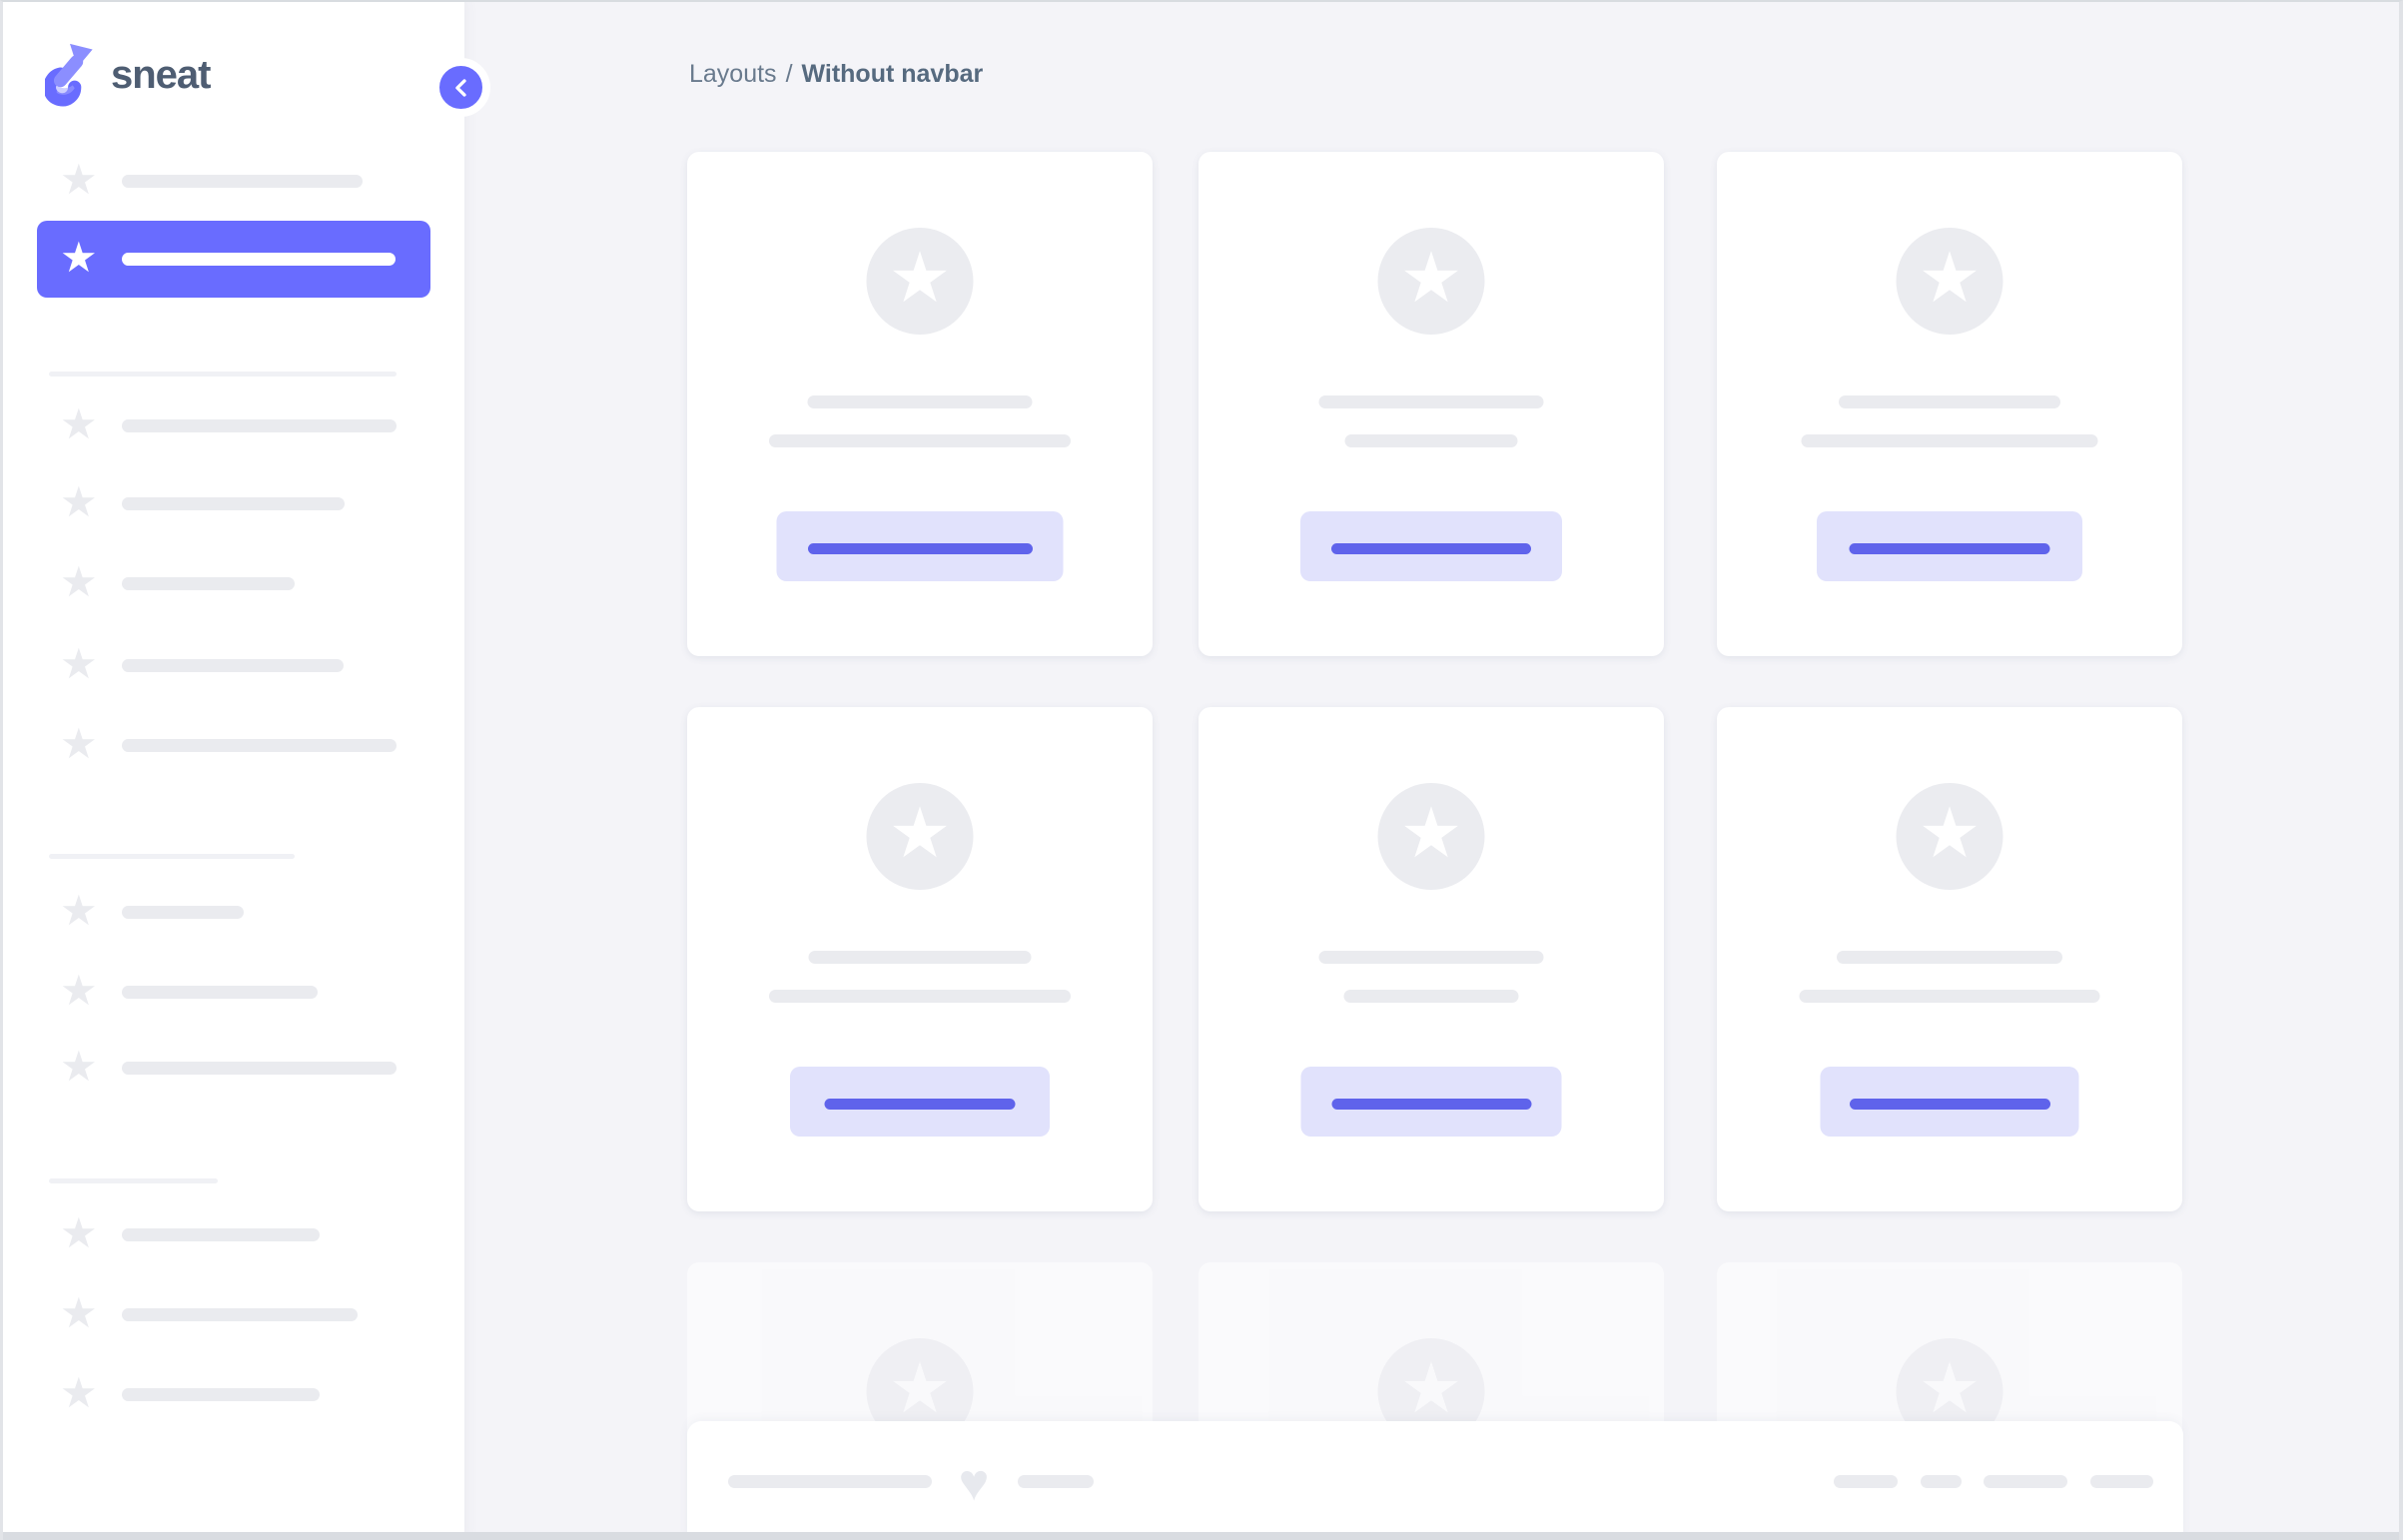  Describe the element at coordinates (892, 74) in the screenshot. I see `breadcrumb-current: Without navbar` at that location.